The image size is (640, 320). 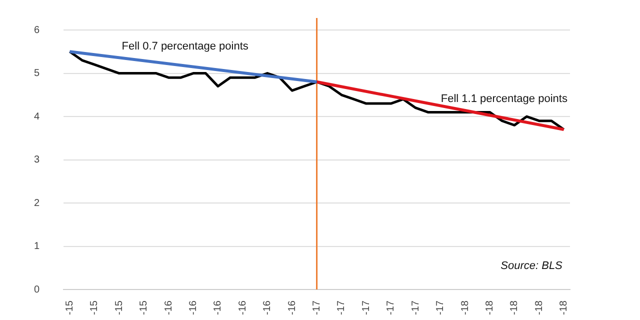 What do you see at coordinates (37, 246) in the screenshot?
I see `y-tick-label: 1` at bounding box center [37, 246].